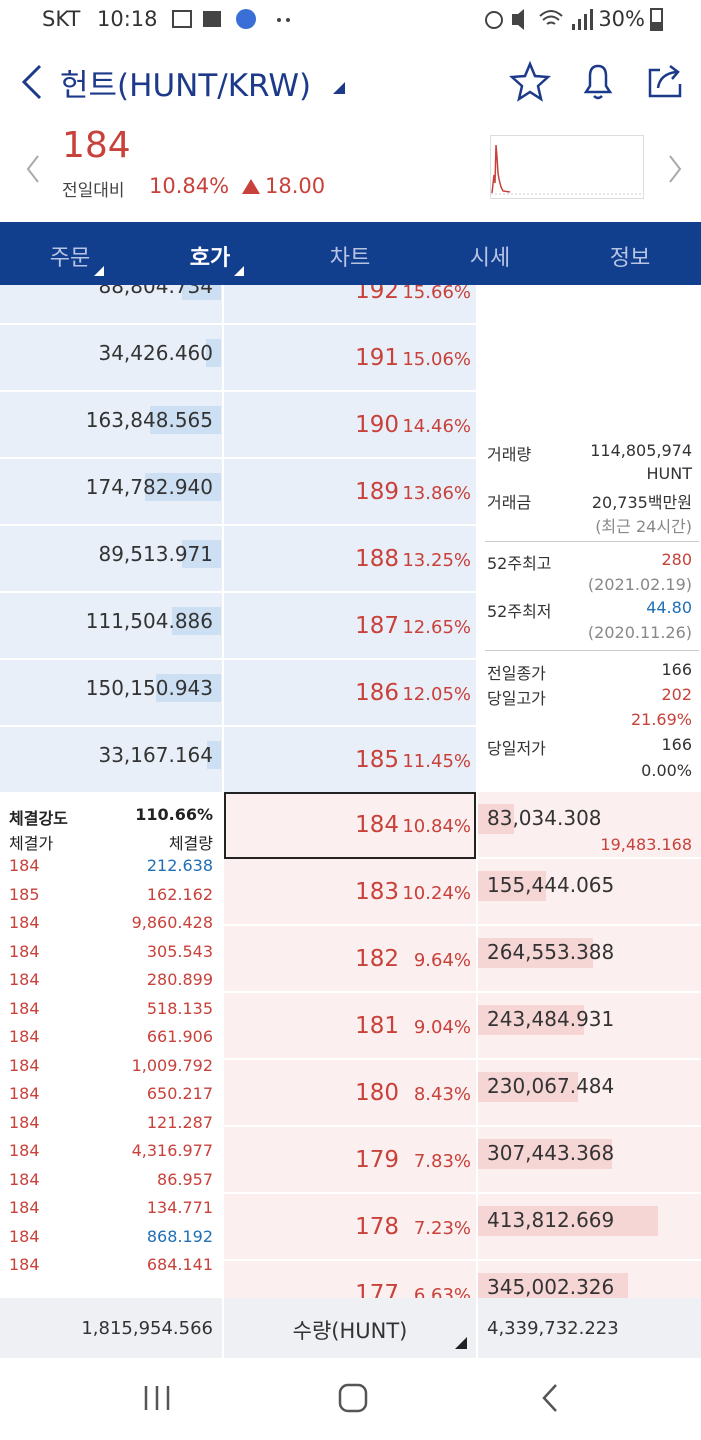 The width and height of the screenshot is (701, 1440). Describe the element at coordinates (544, 818) in the screenshot. I see `bid-quantity: 83,034.308` at that location.